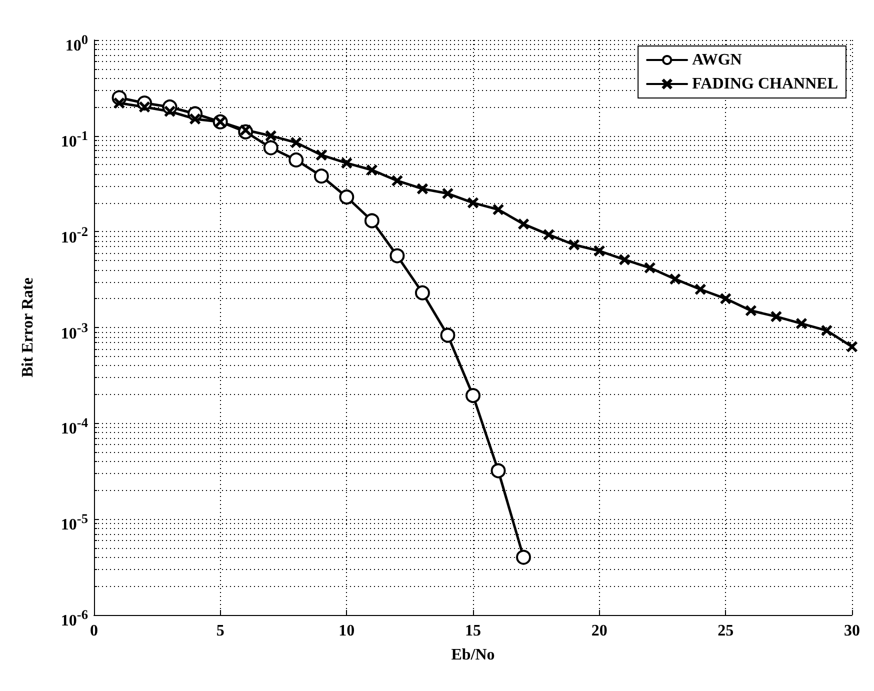 The height and width of the screenshot is (691, 874). Describe the element at coordinates (717, 60) in the screenshot. I see `legend-label: AWGN` at that location.